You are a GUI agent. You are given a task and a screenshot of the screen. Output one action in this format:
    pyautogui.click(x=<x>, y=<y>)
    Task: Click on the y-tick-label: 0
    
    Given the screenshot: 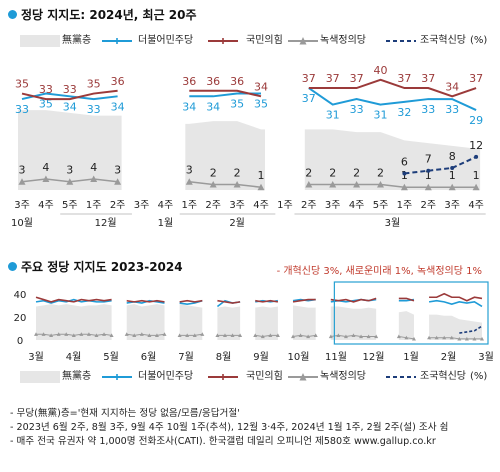 What is the action you would take?
    pyautogui.click(x=20, y=341)
    